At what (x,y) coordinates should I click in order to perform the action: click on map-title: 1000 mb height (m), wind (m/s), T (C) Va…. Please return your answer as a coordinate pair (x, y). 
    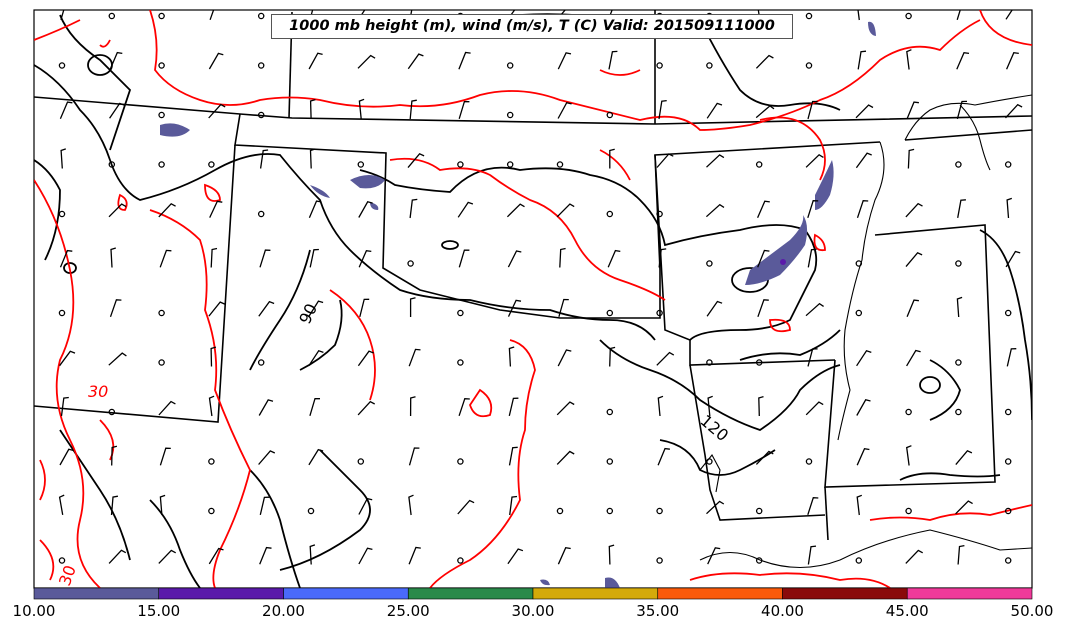
    Looking at the image, I should click on (532, 26).